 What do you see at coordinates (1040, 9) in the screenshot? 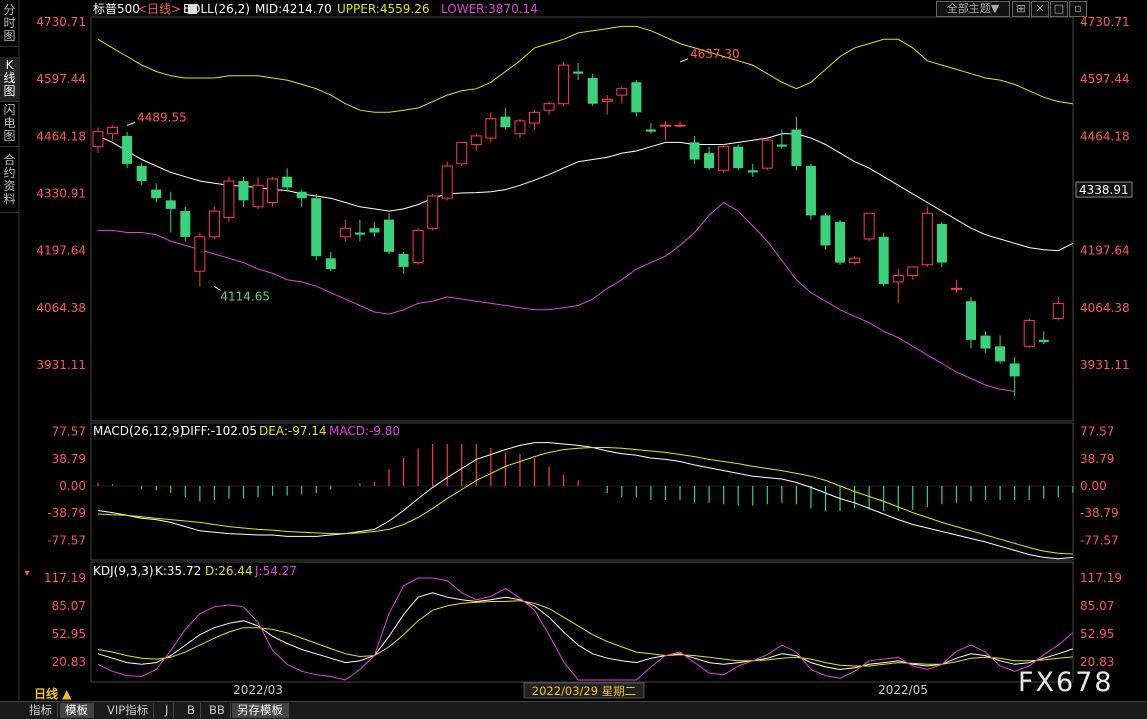
I see `cross-icon: ✕` at bounding box center [1040, 9].